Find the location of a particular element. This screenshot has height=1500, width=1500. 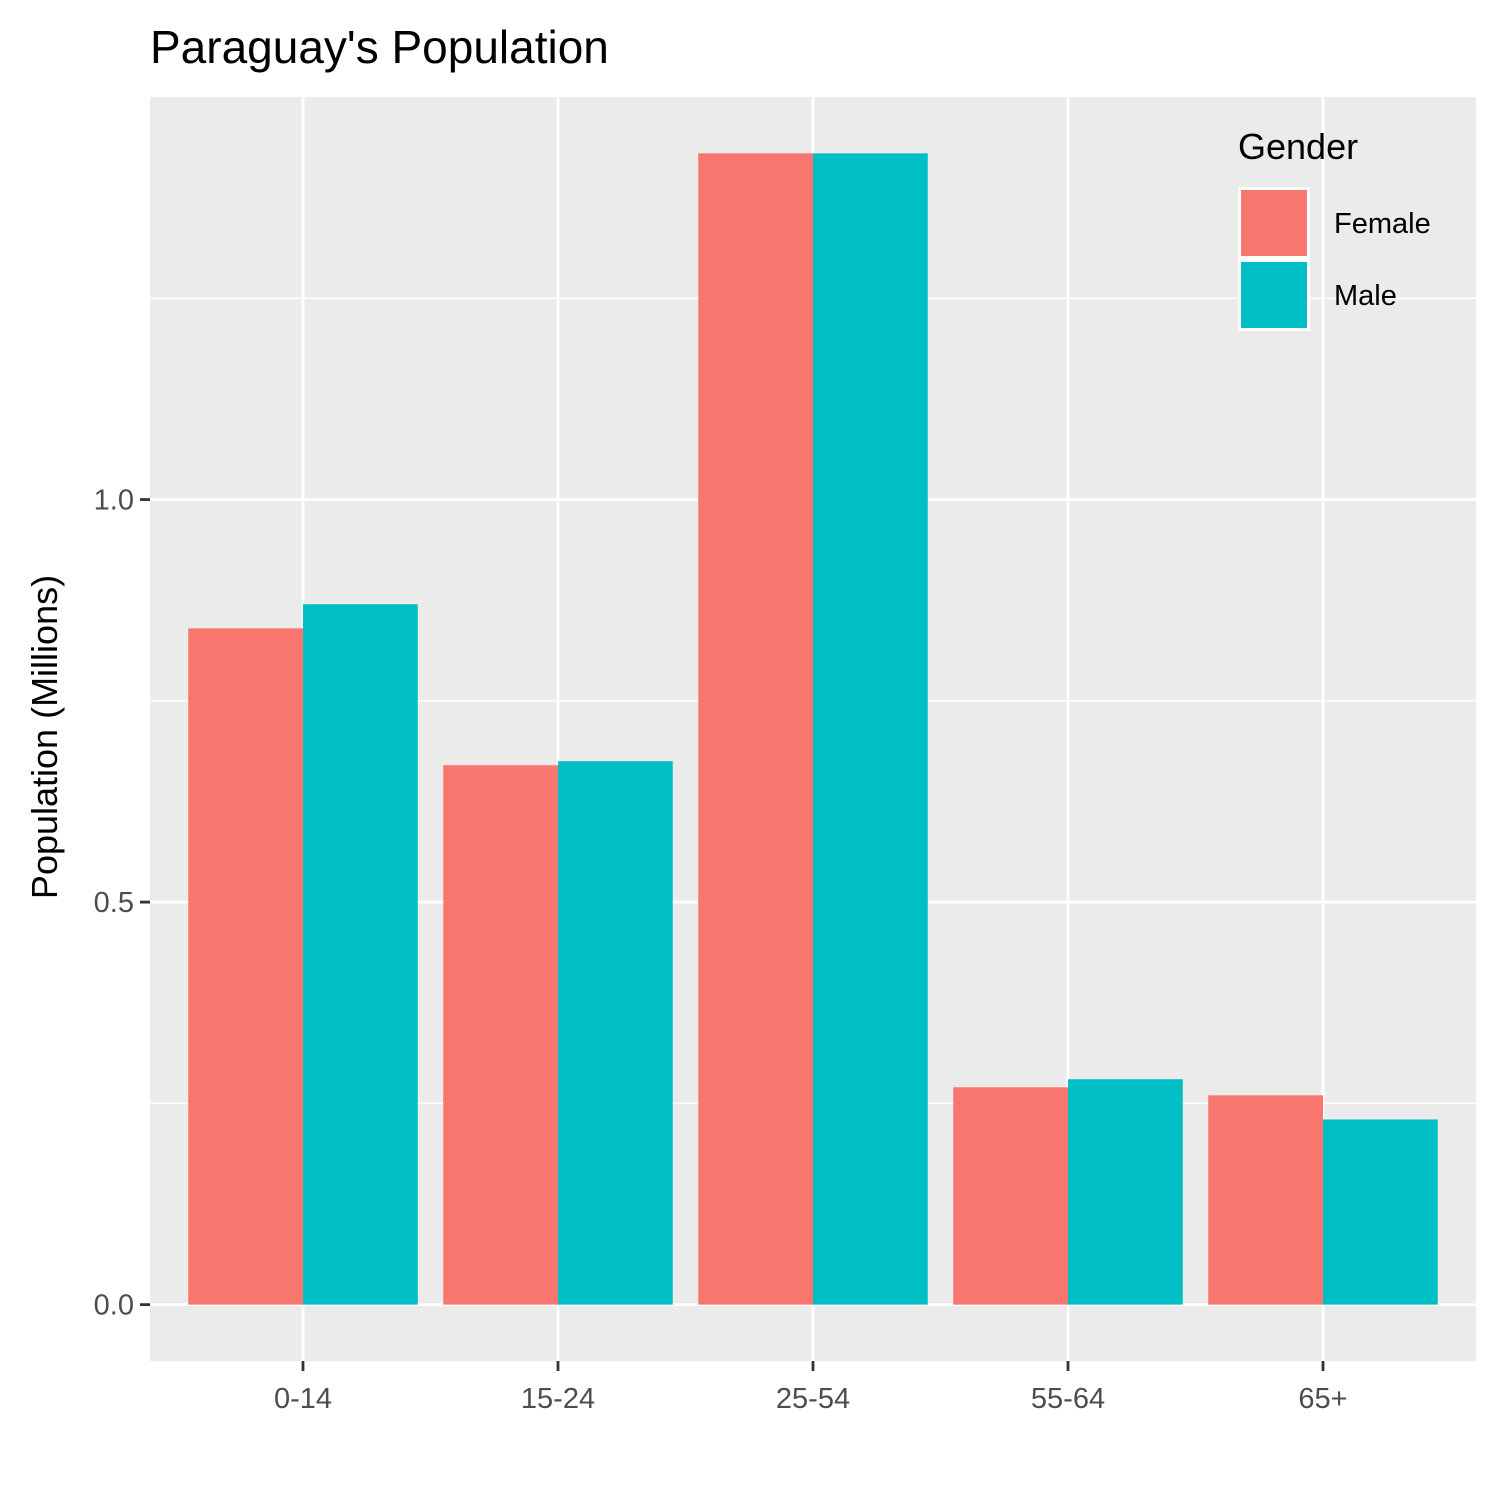

legend-label-male: Male is located at coordinates (1365, 296).